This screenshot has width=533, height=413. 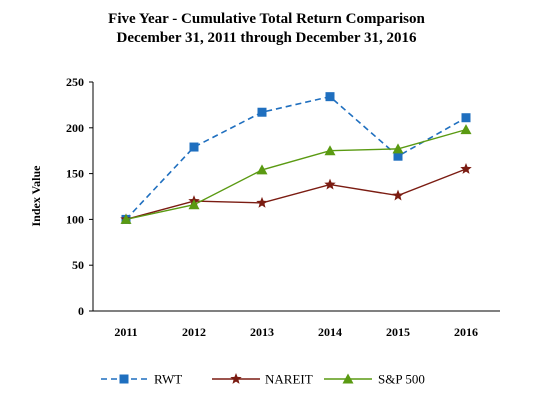 I want to click on x-tick-label: 2011, so click(x=125, y=332).